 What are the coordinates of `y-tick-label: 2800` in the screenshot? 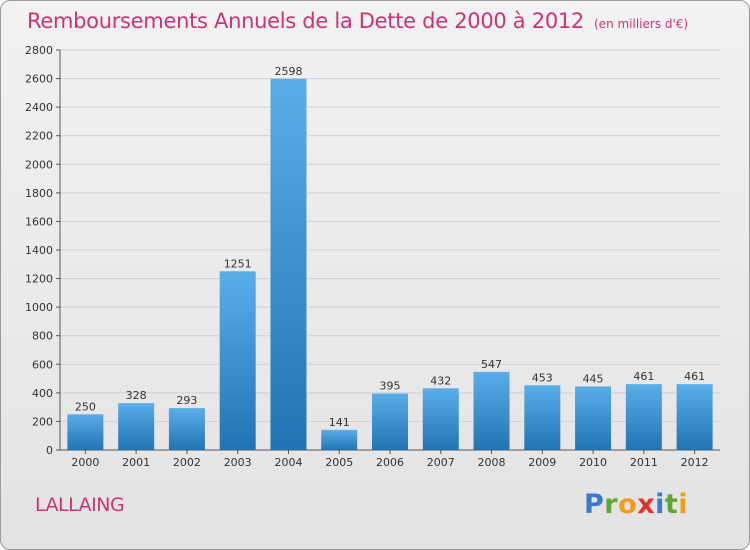 It's located at (39, 50).